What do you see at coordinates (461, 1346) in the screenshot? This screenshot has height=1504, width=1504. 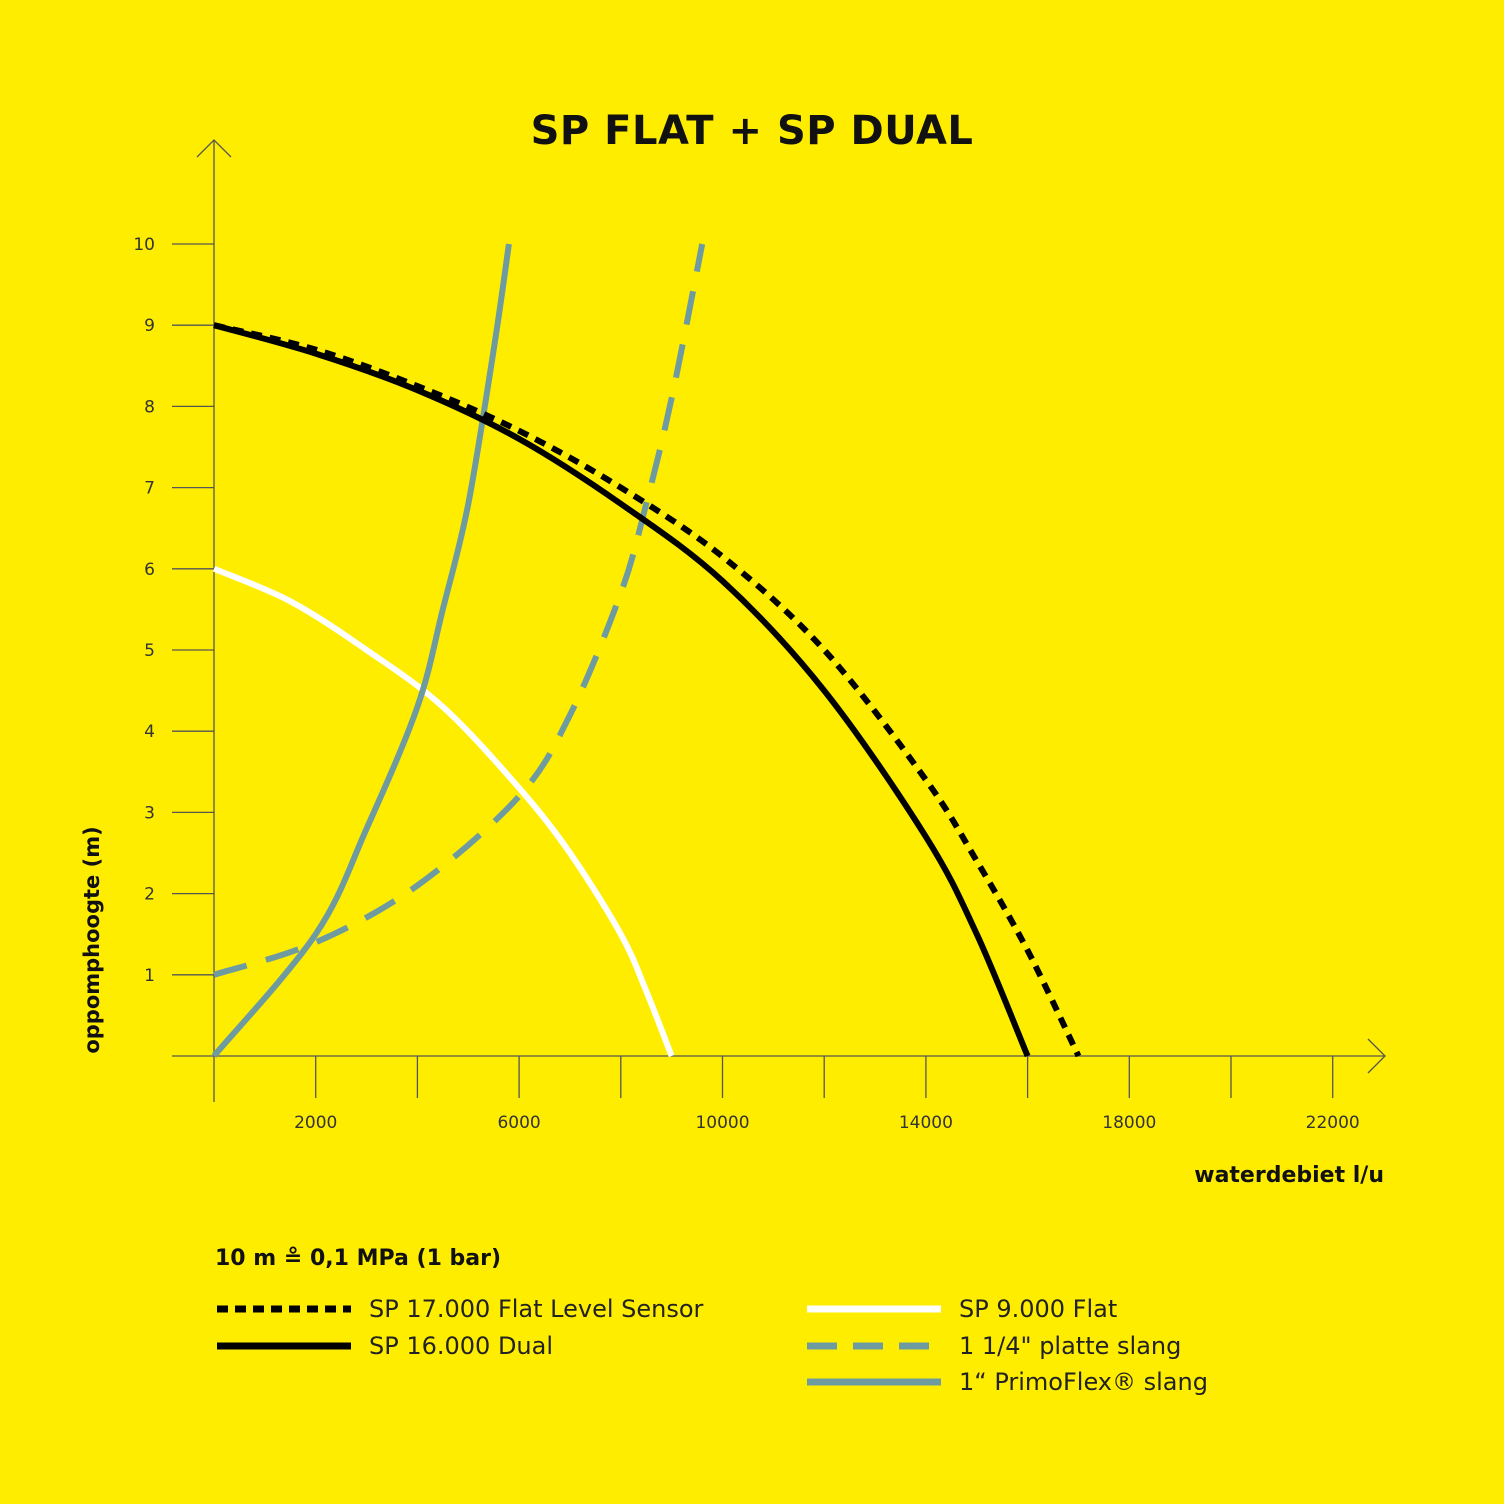 I see `legend-label: SP 16.000 Dual` at bounding box center [461, 1346].